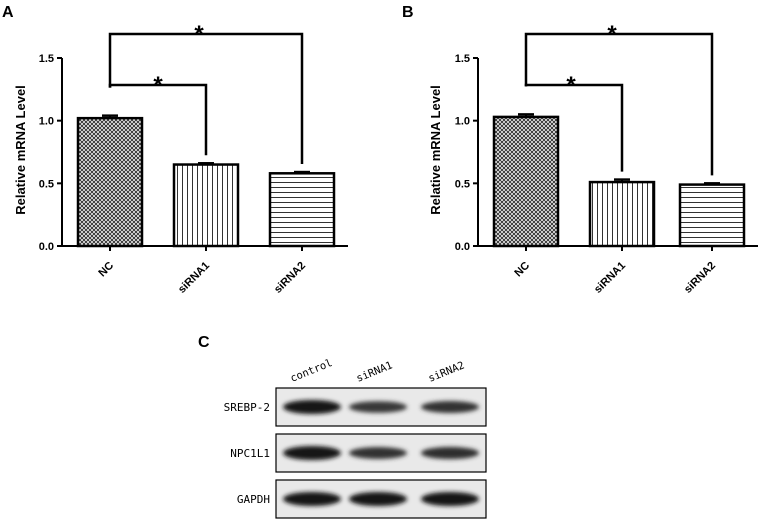 The height and width of the screenshot is (522, 765). I want to click on panel-letter-a: A, so click(8, 12).